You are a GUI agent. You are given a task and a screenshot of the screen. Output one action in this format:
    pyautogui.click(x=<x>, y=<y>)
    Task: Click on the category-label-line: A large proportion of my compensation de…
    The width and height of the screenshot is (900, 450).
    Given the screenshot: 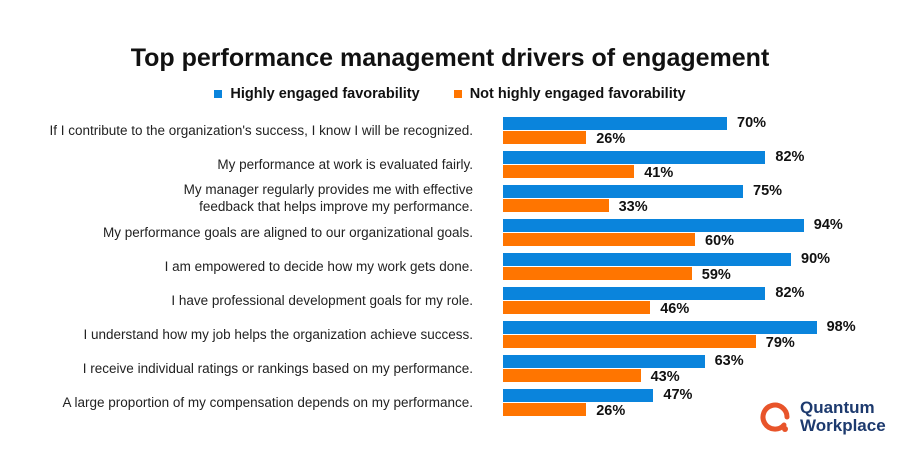 What is the action you would take?
    pyautogui.click(x=267, y=402)
    